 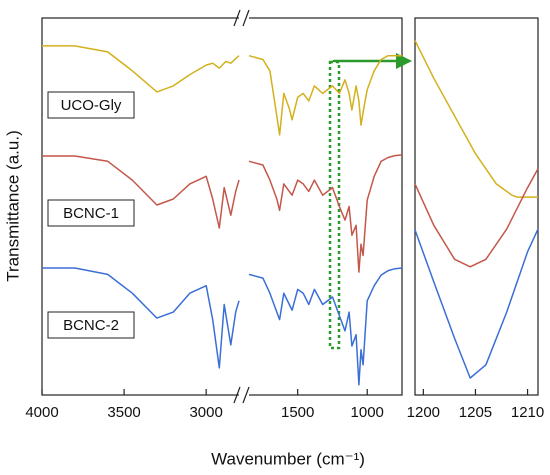 I want to click on series-label: BCNC-2, so click(x=91, y=325).